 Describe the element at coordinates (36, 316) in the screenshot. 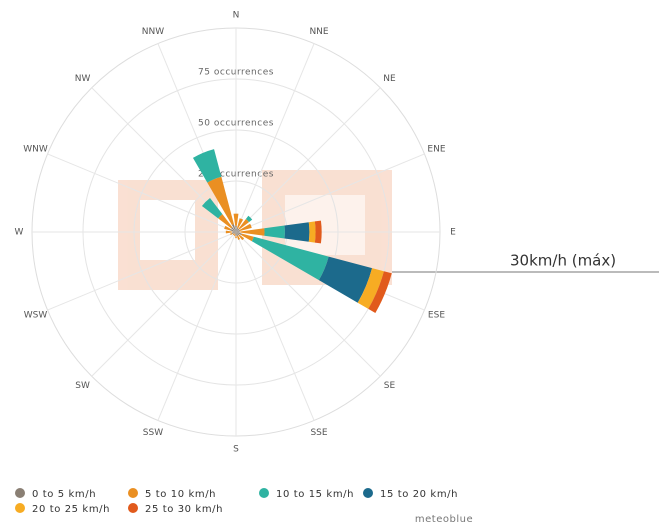

I see `direction-label: WSW` at that location.